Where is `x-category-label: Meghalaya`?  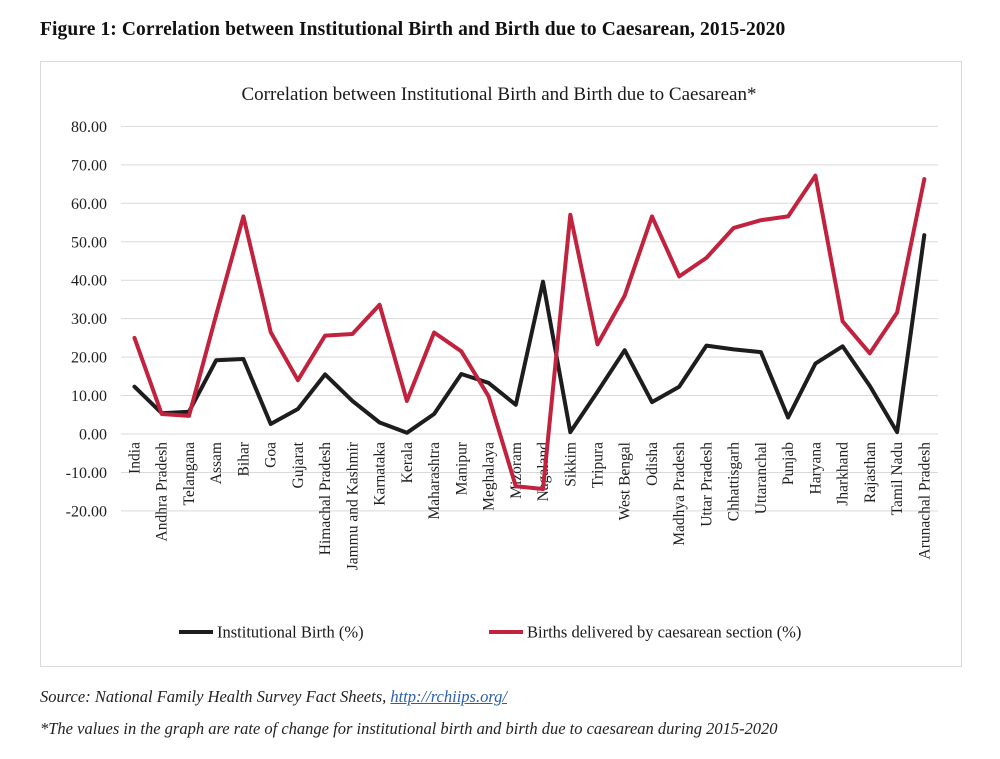
x-category-label: Meghalaya is located at coordinates (489, 476).